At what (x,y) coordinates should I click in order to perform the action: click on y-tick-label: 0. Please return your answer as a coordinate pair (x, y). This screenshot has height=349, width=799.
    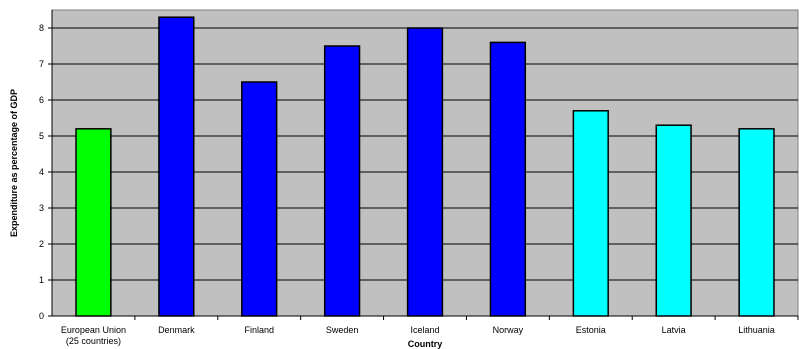
    Looking at the image, I should click on (41, 316).